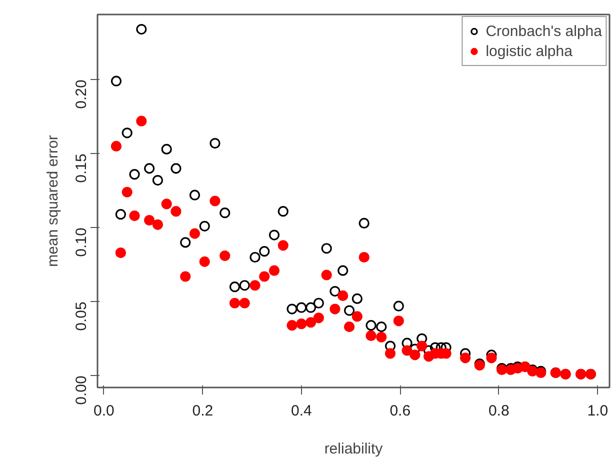 Image resolution: width=611 pixels, height=475 pixels. I want to click on legend-label: logistic alpha, so click(529, 51).